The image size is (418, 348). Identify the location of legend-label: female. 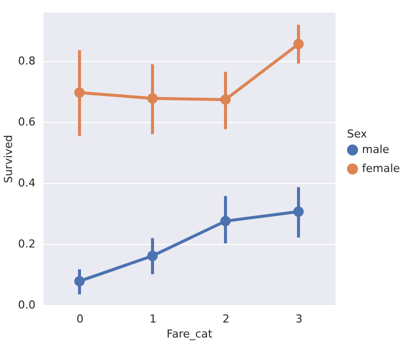
(381, 168).